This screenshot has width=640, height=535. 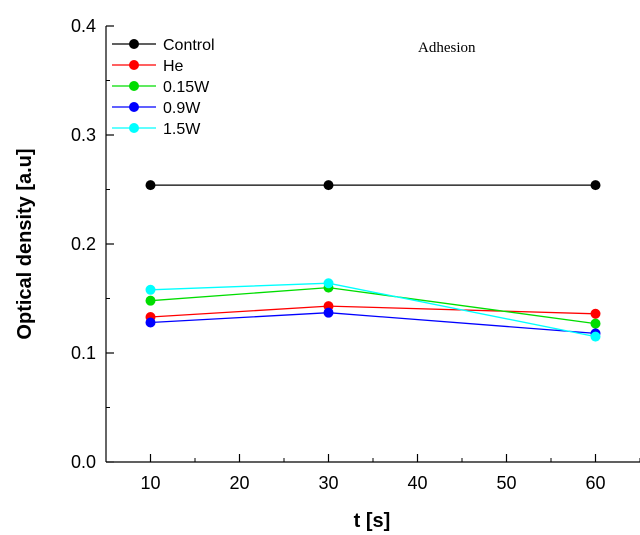 What do you see at coordinates (83, 135) in the screenshot?
I see `y-tick-label: 0.3` at bounding box center [83, 135].